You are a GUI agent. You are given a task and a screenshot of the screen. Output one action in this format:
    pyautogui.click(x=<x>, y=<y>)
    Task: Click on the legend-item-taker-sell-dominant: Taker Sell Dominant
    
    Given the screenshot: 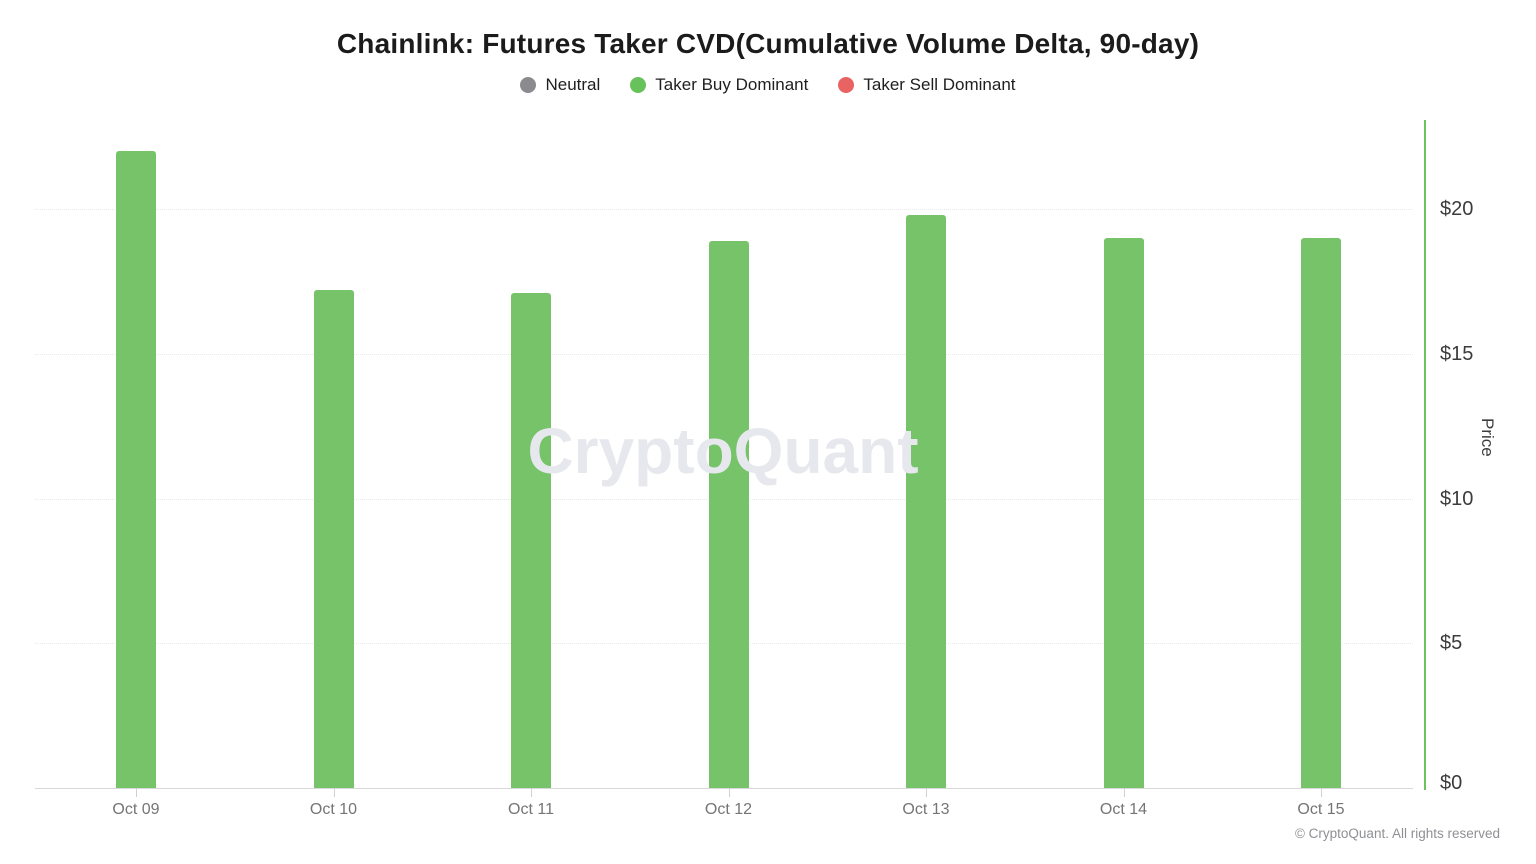 What is the action you would take?
    pyautogui.click(x=927, y=85)
    